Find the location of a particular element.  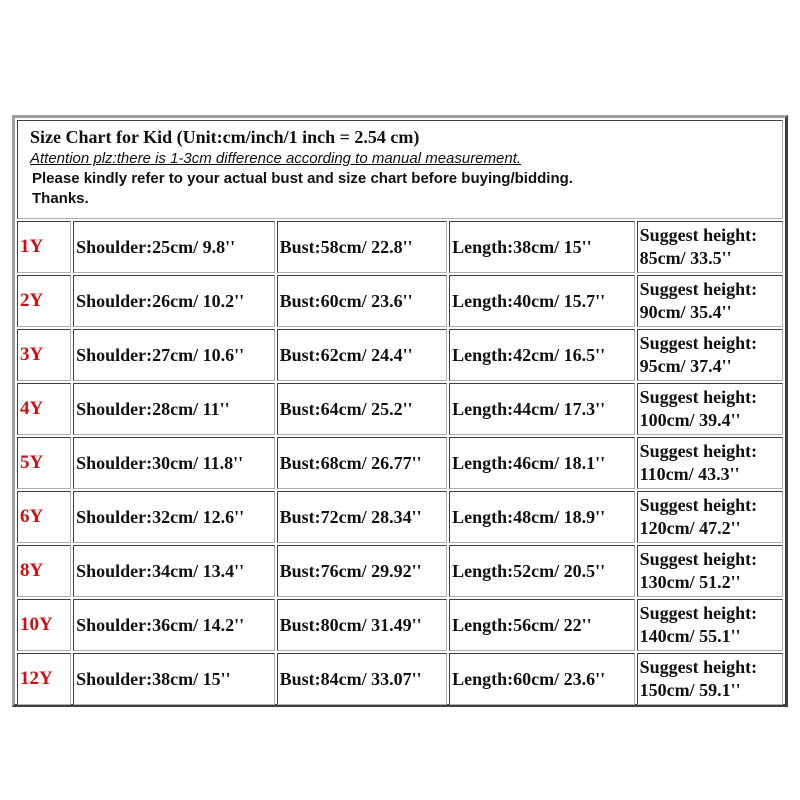

shoulder-cell: Shoulder:25cm/ 9.8'' is located at coordinates (174, 247).